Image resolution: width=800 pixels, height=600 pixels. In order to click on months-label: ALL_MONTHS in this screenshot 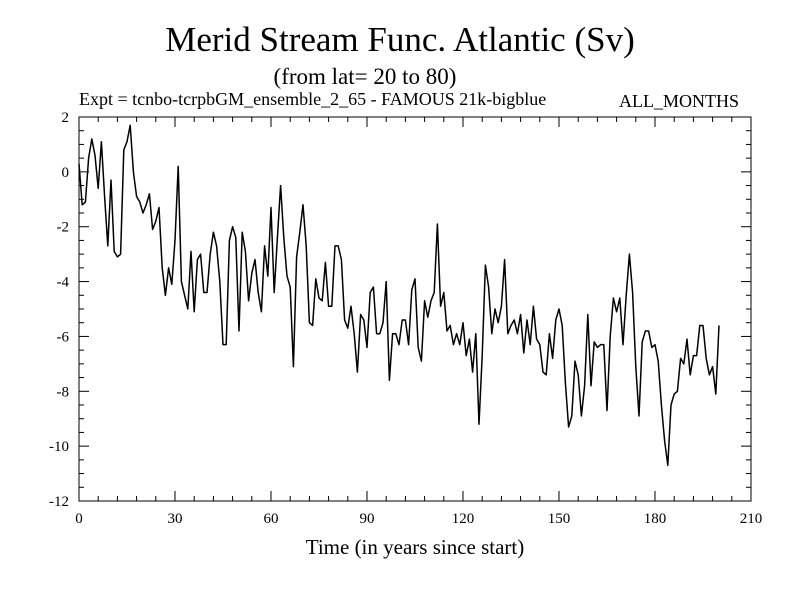, I will do `click(679, 101)`.